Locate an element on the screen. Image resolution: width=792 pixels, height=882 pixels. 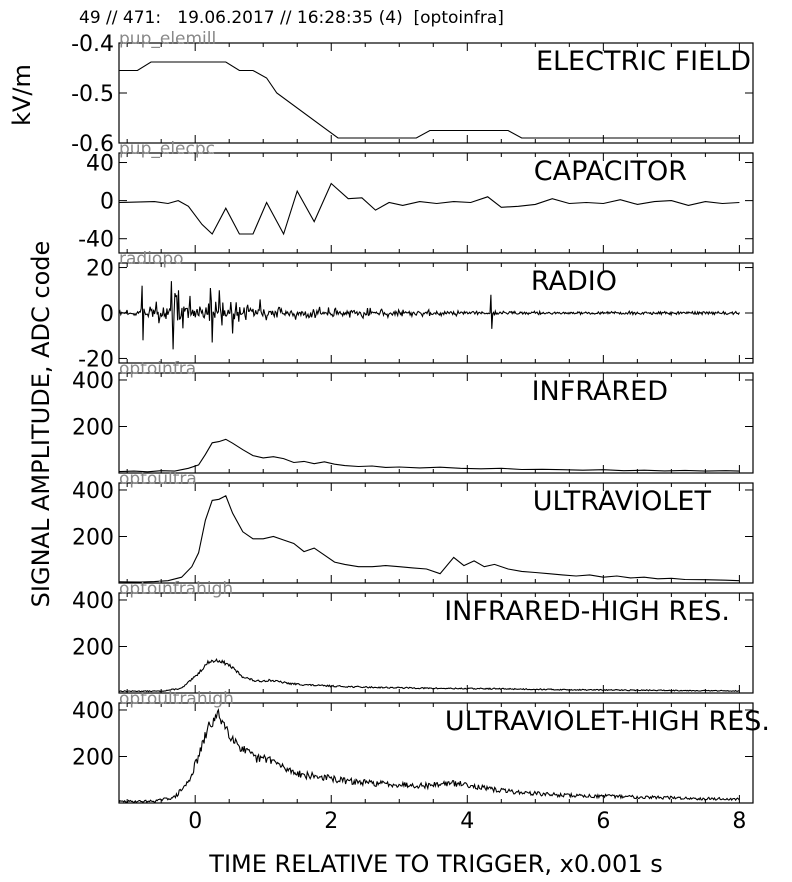
y-tick-label: 20 is located at coordinates (100, 269).